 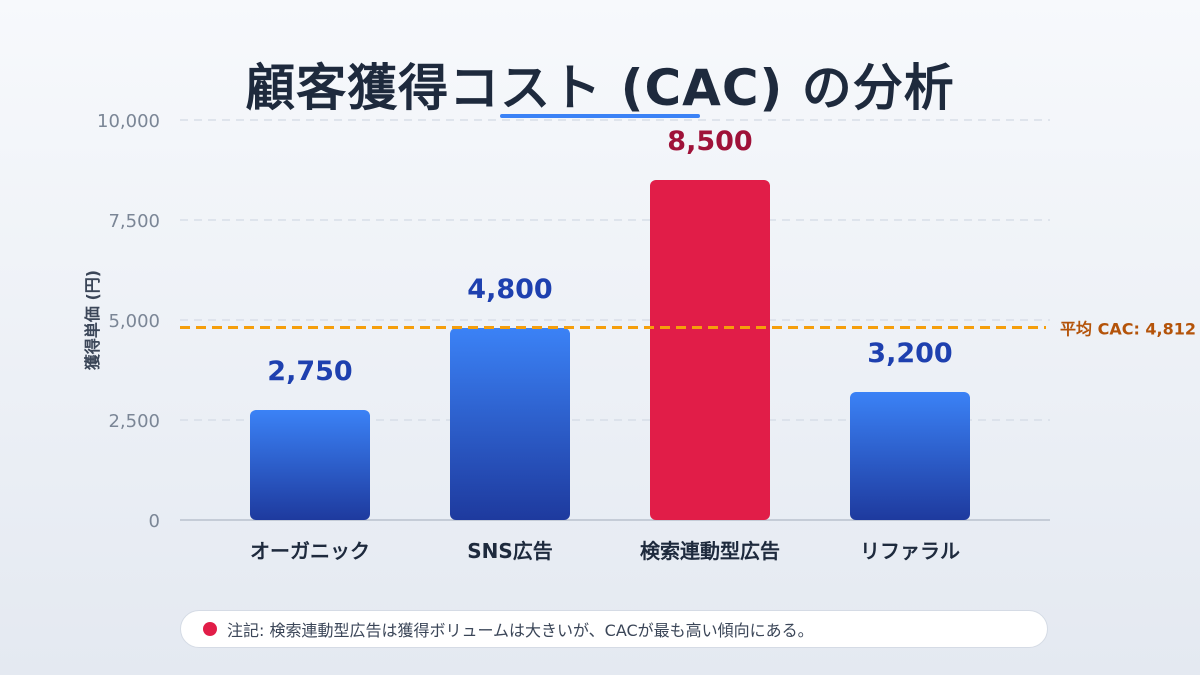 I want to click on average-label: 平均 CAC: 4,812, so click(x=1128, y=329).